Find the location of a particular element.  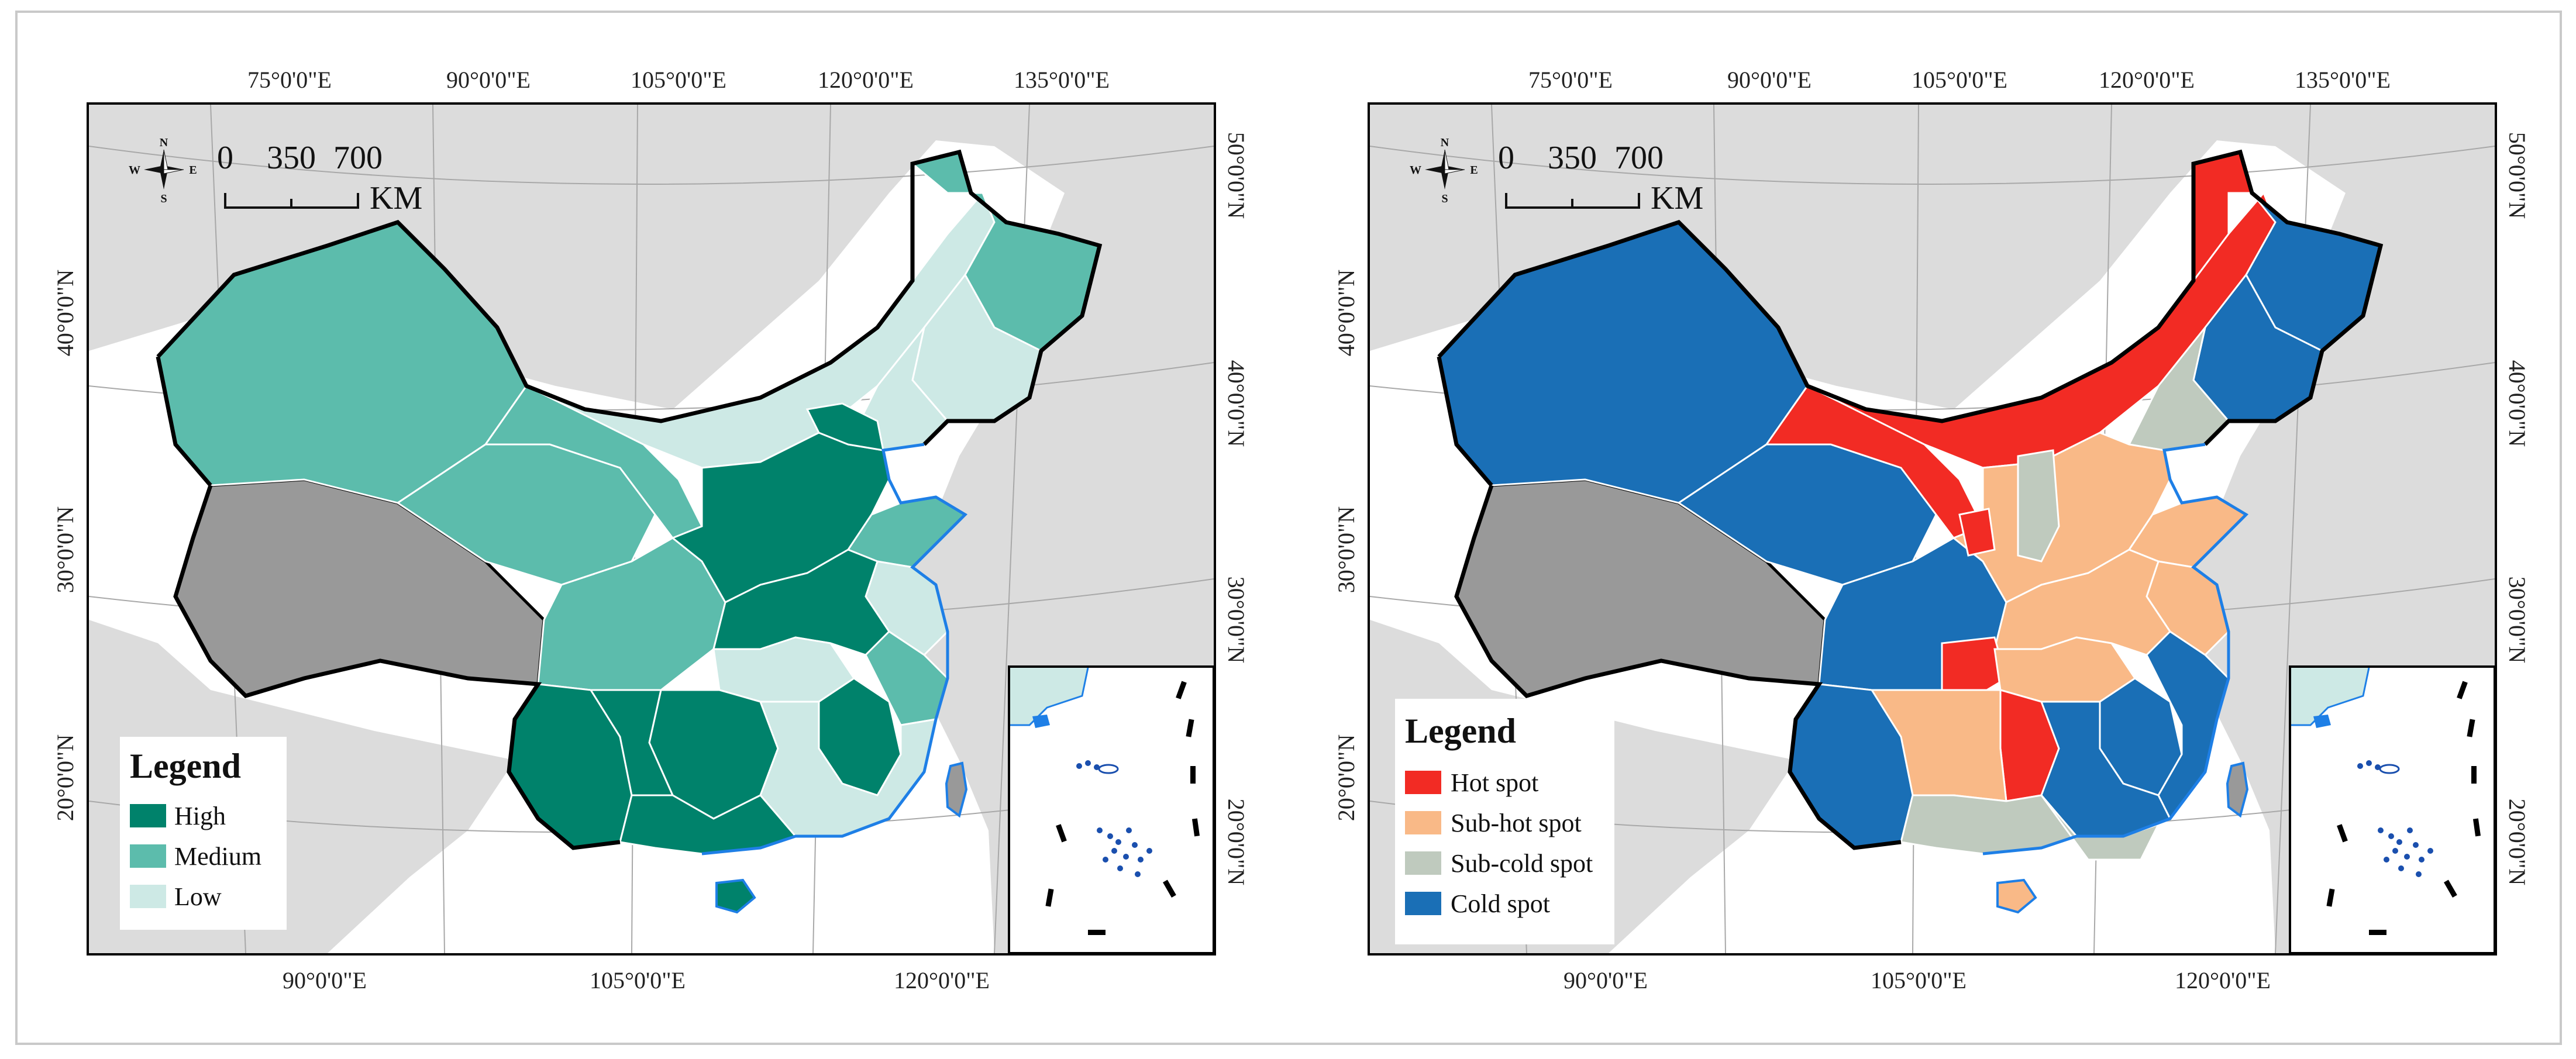

legend: Legend High Medium Low is located at coordinates (203, 833).